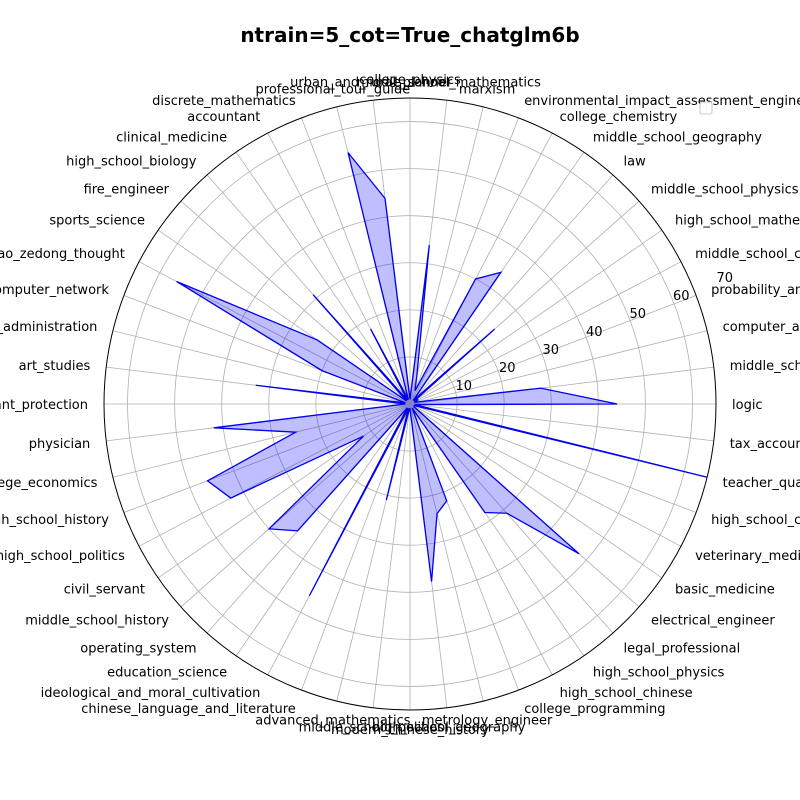 Image resolution: width=800 pixels, height=800 pixels. I want to click on category-label: discrete_mathematics, so click(224, 101).